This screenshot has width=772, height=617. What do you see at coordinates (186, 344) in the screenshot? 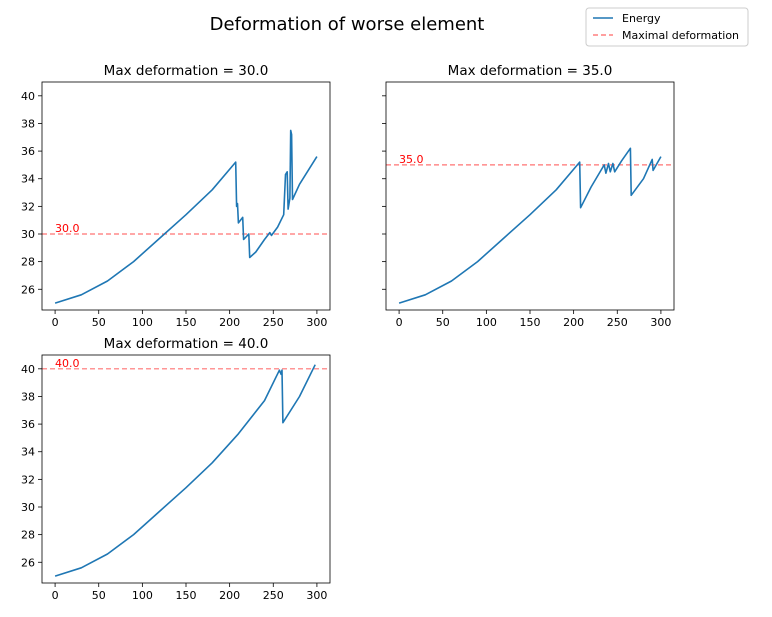
I see `subplot-title: Max deformation = 40.0` at bounding box center [186, 344].